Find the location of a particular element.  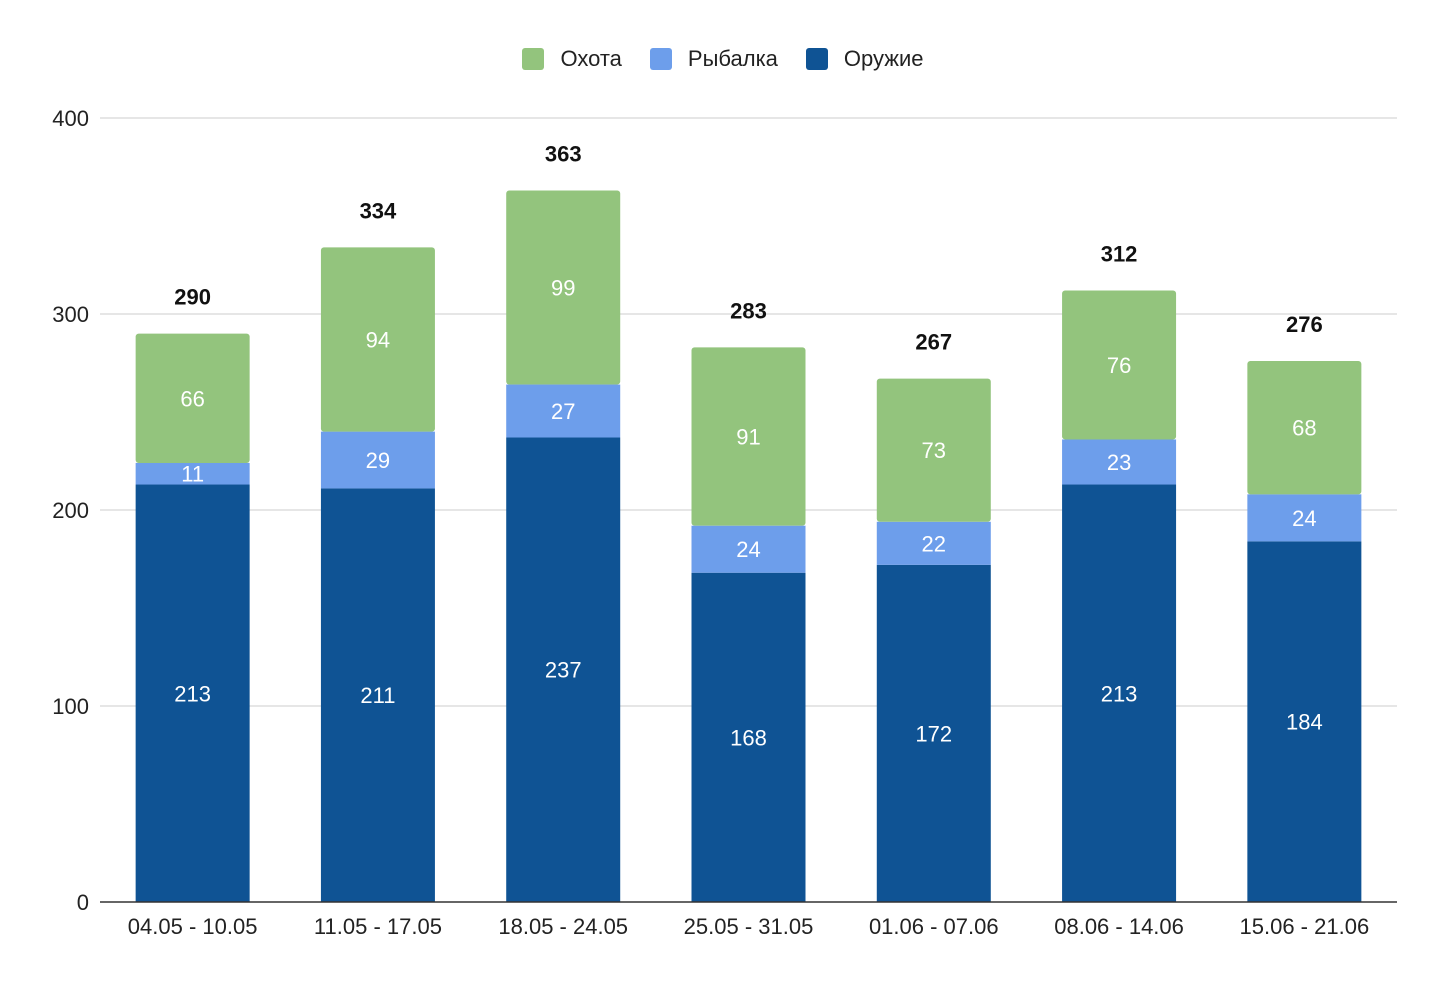

data-label: 27 is located at coordinates (563, 411).